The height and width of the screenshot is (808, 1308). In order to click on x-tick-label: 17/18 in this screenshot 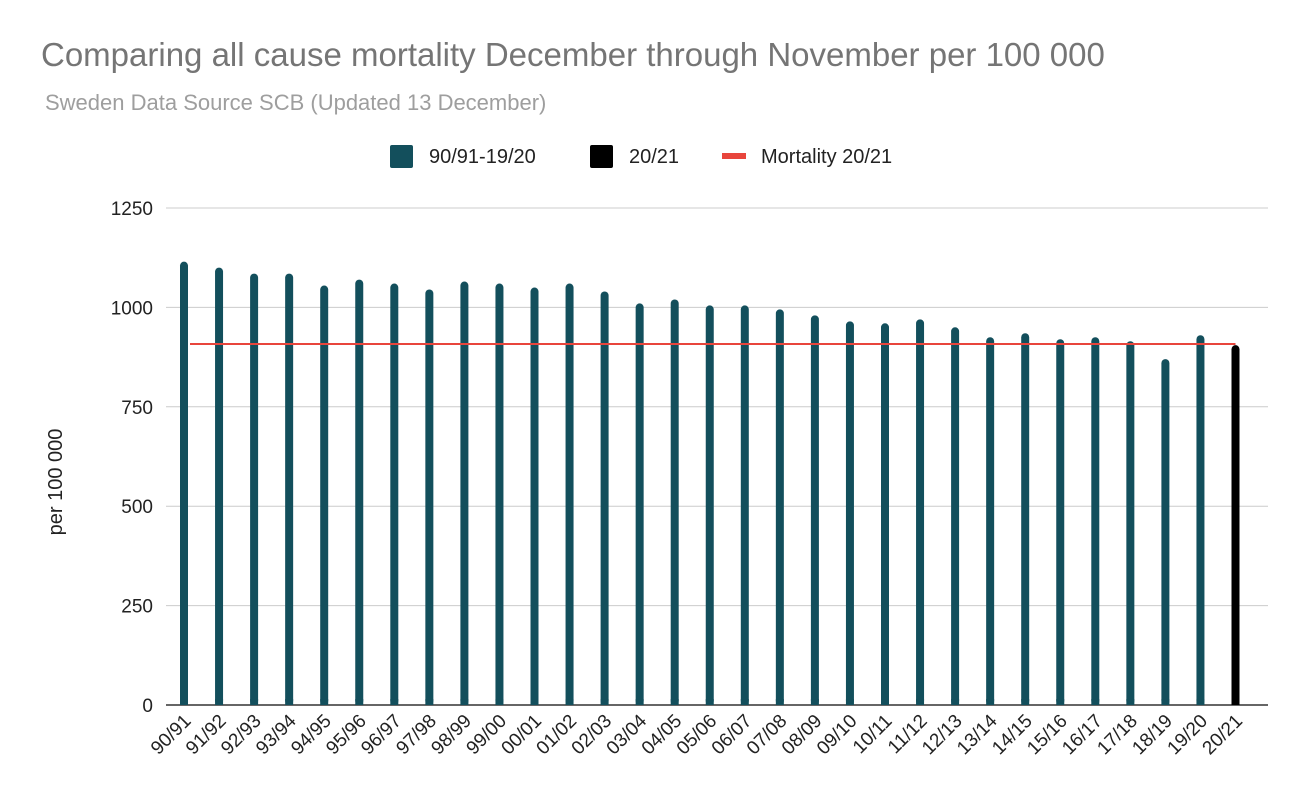, I will do `click(1117, 735)`.